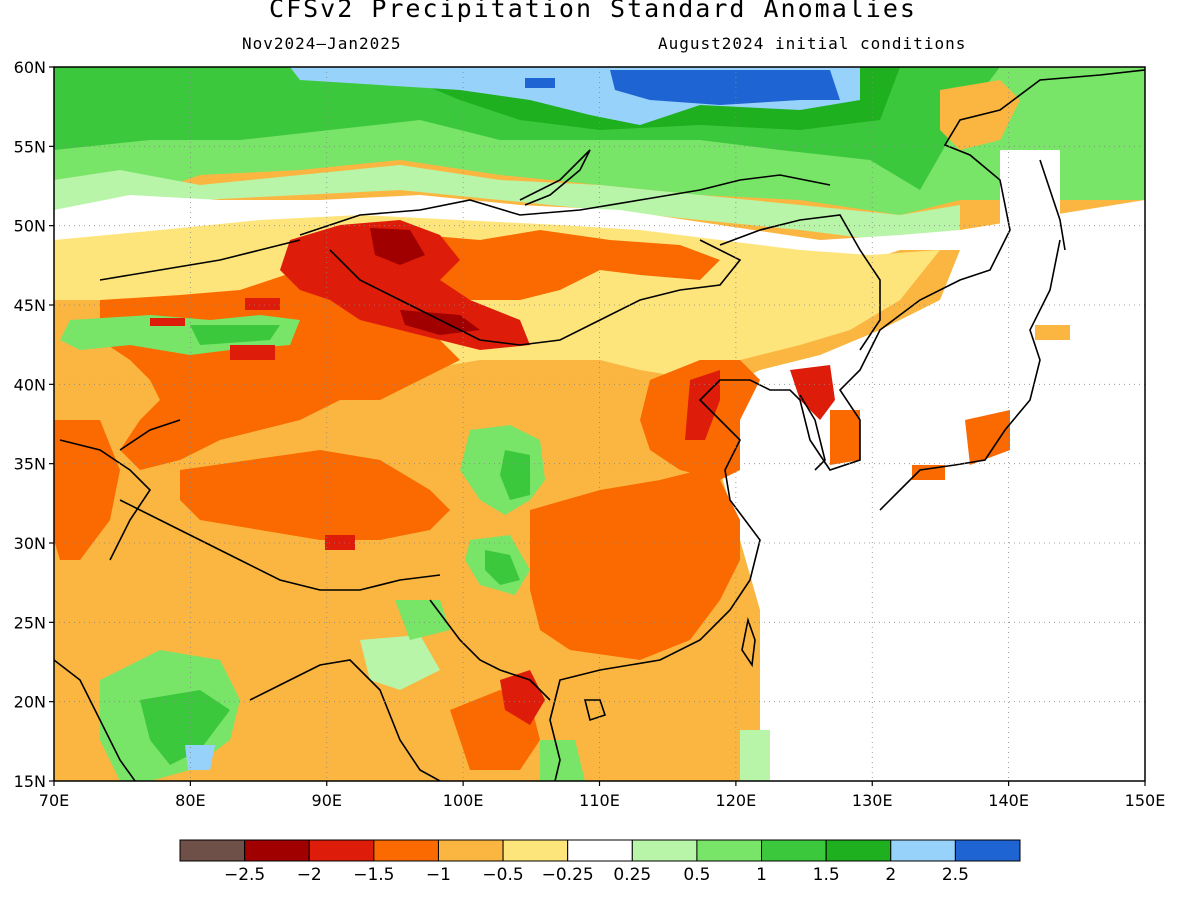 The width and height of the screenshot is (1200, 900). I want to click on dark-red-zone-mongolia, so click(397, 246).